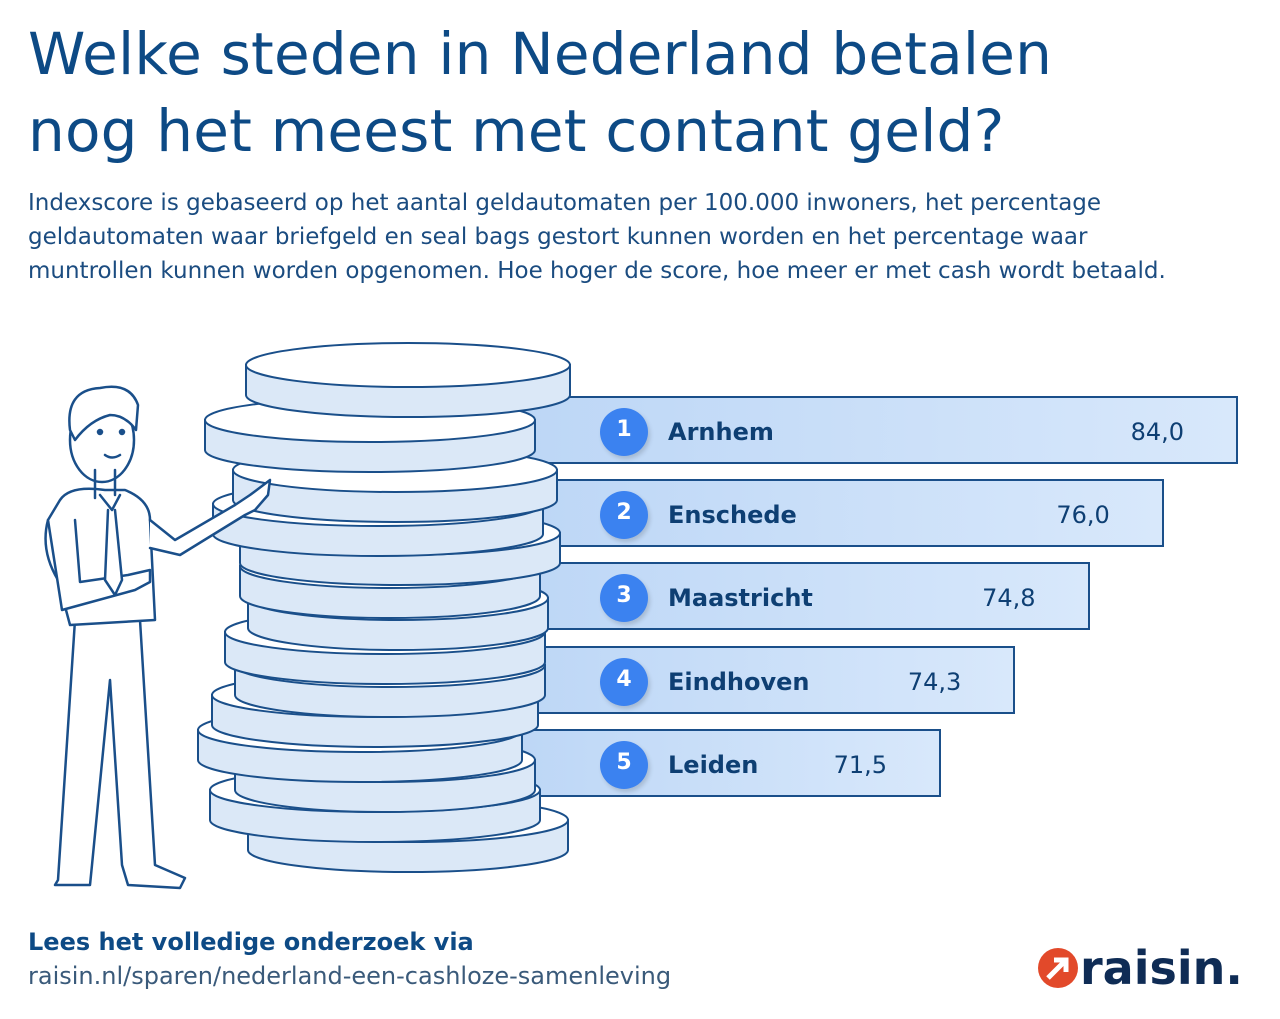 The height and width of the screenshot is (1019, 1280). What do you see at coordinates (1161, 968) in the screenshot?
I see `svg-text: raisin.` at bounding box center [1161, 968].